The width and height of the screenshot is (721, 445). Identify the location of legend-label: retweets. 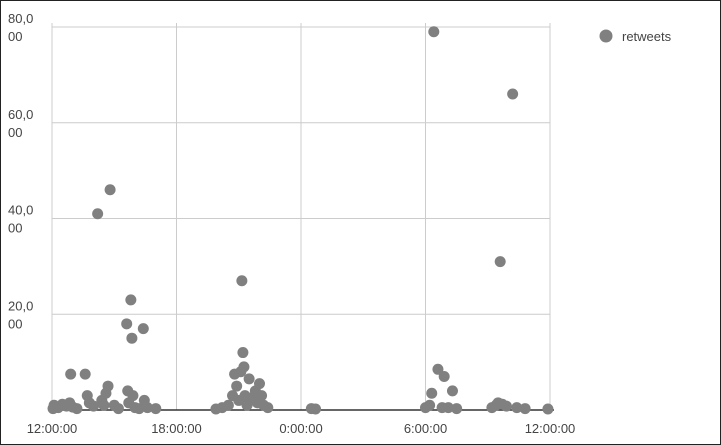
(647, 36).